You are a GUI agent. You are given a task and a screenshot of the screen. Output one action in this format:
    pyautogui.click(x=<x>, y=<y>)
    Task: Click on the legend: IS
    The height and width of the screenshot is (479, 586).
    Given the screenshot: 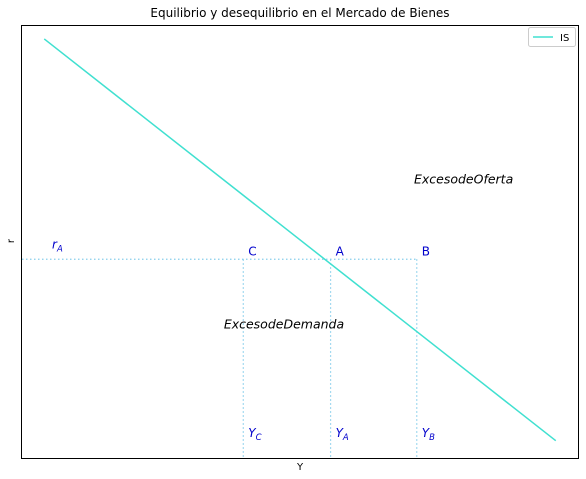 What is the action you would take?
    pyautogui.click(x=552, y=37)
    